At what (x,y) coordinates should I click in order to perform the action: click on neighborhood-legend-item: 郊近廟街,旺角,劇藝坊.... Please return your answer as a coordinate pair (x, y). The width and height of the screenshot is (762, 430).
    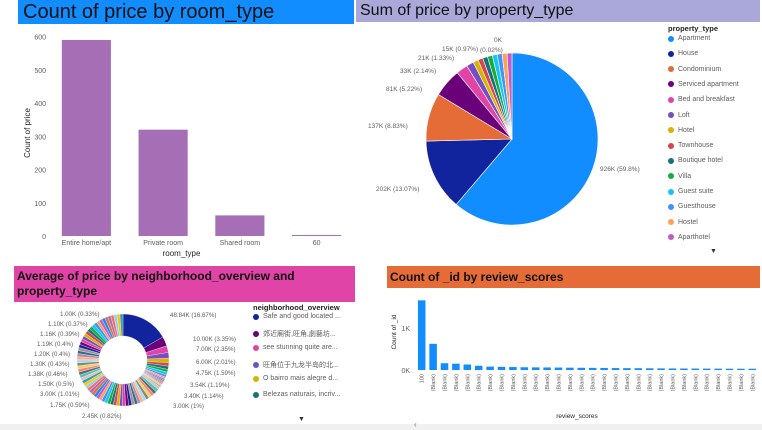
    Looking at the image, I should click on (294, 334).